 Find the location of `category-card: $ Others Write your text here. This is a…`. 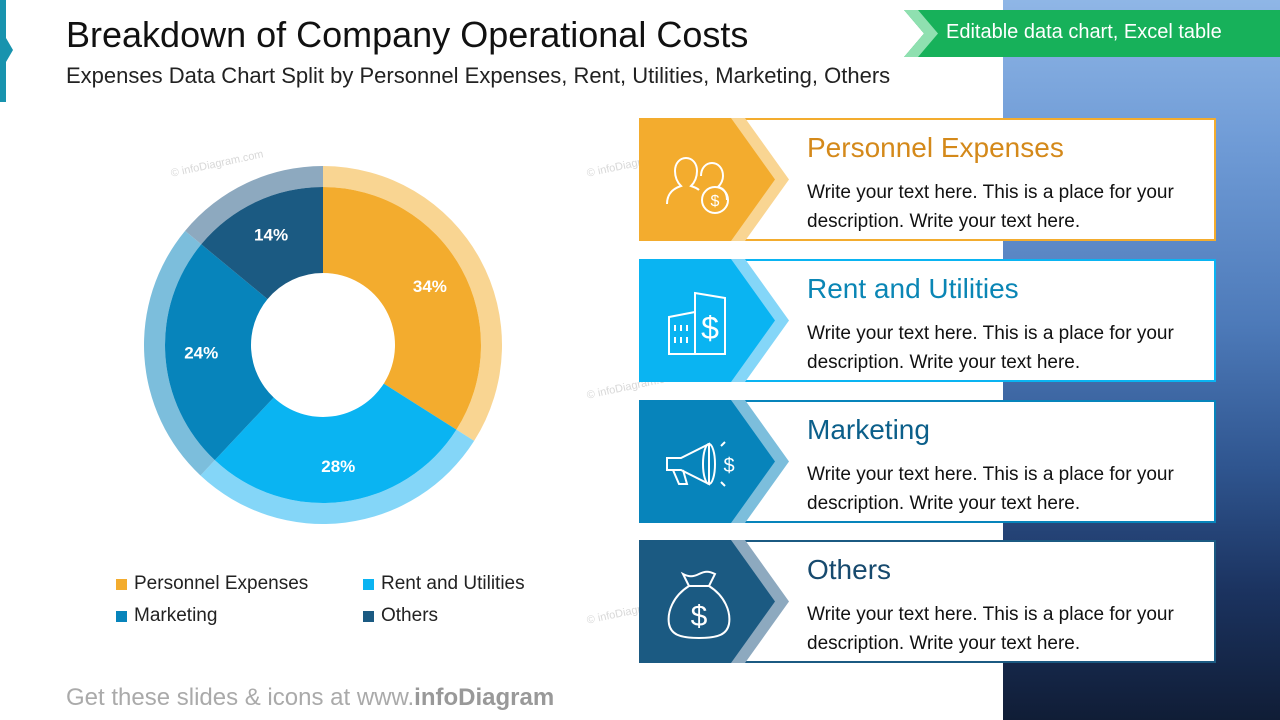

category-card: $ Others Write your text here. This is a… is located at coordinates (927, 601).